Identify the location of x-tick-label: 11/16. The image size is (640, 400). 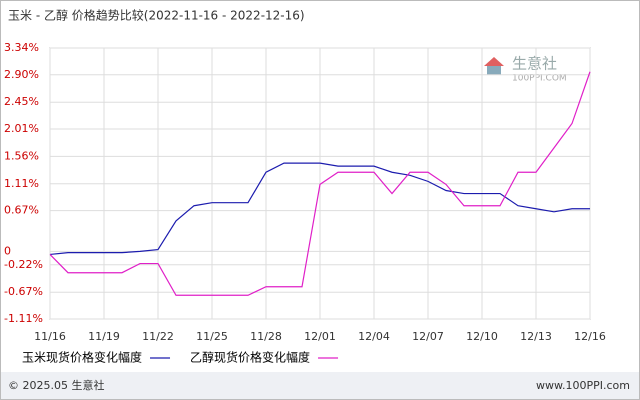
(50, 336).